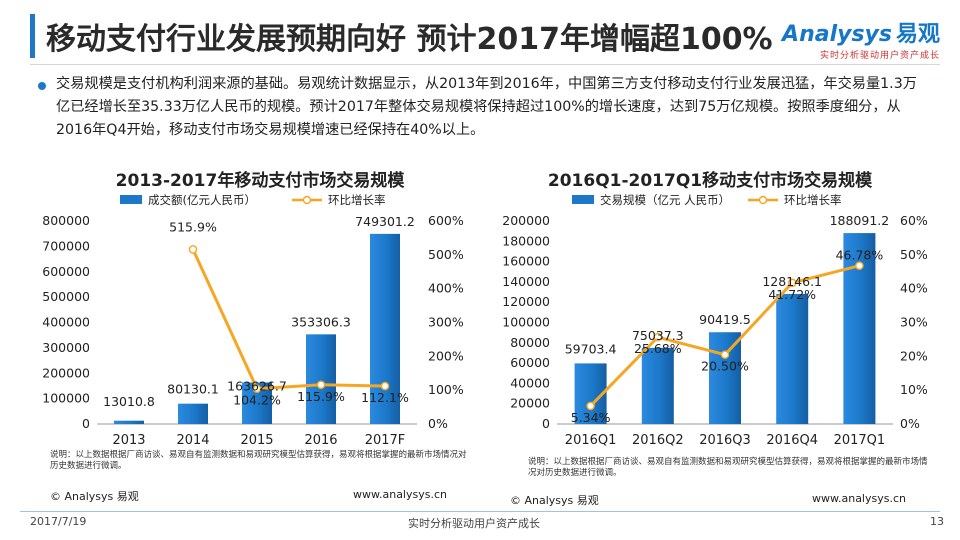 This screenshot has width=960, height=540. I want to click on line-value-label: 115.9%, so click(321, 396).